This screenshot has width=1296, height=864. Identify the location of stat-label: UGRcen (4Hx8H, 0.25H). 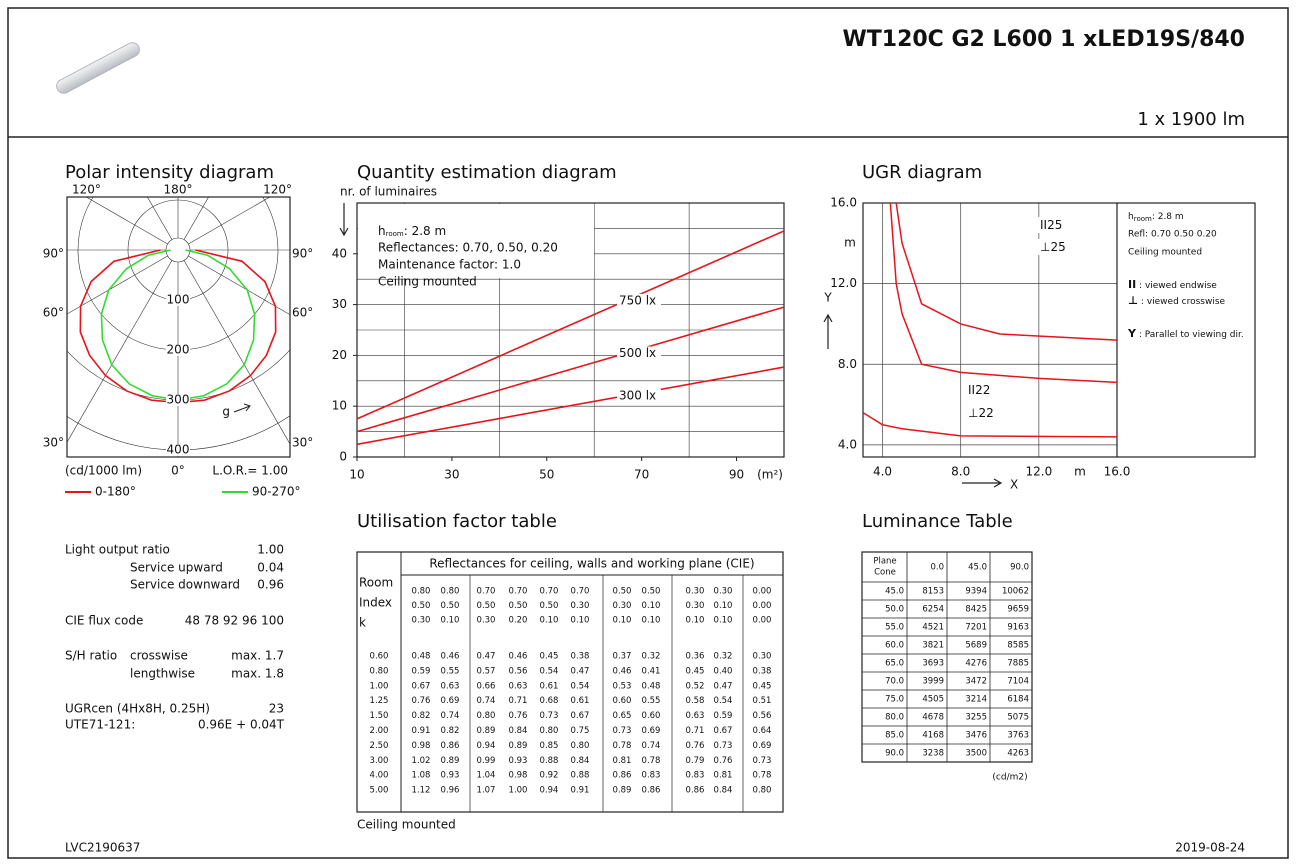
(137, 709).